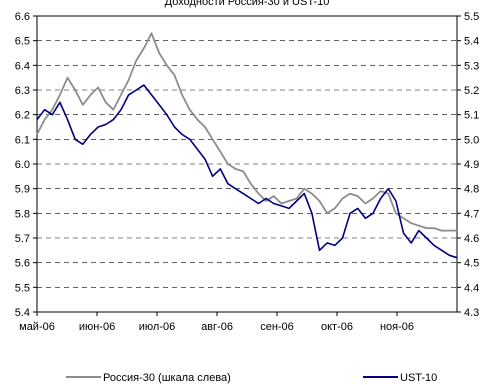 This screenshot has height=385, width=494. I want to click on left-tick-label: 6.0, so click(22, 165).